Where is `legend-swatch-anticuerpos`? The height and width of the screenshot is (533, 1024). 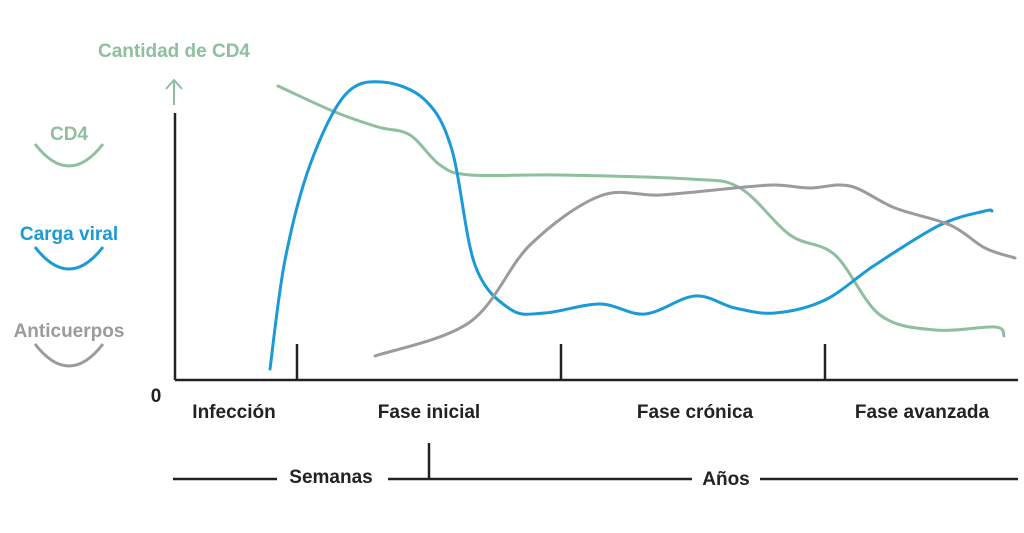
legend-swatch-anticuerpos is located at coordinates (69, 355).